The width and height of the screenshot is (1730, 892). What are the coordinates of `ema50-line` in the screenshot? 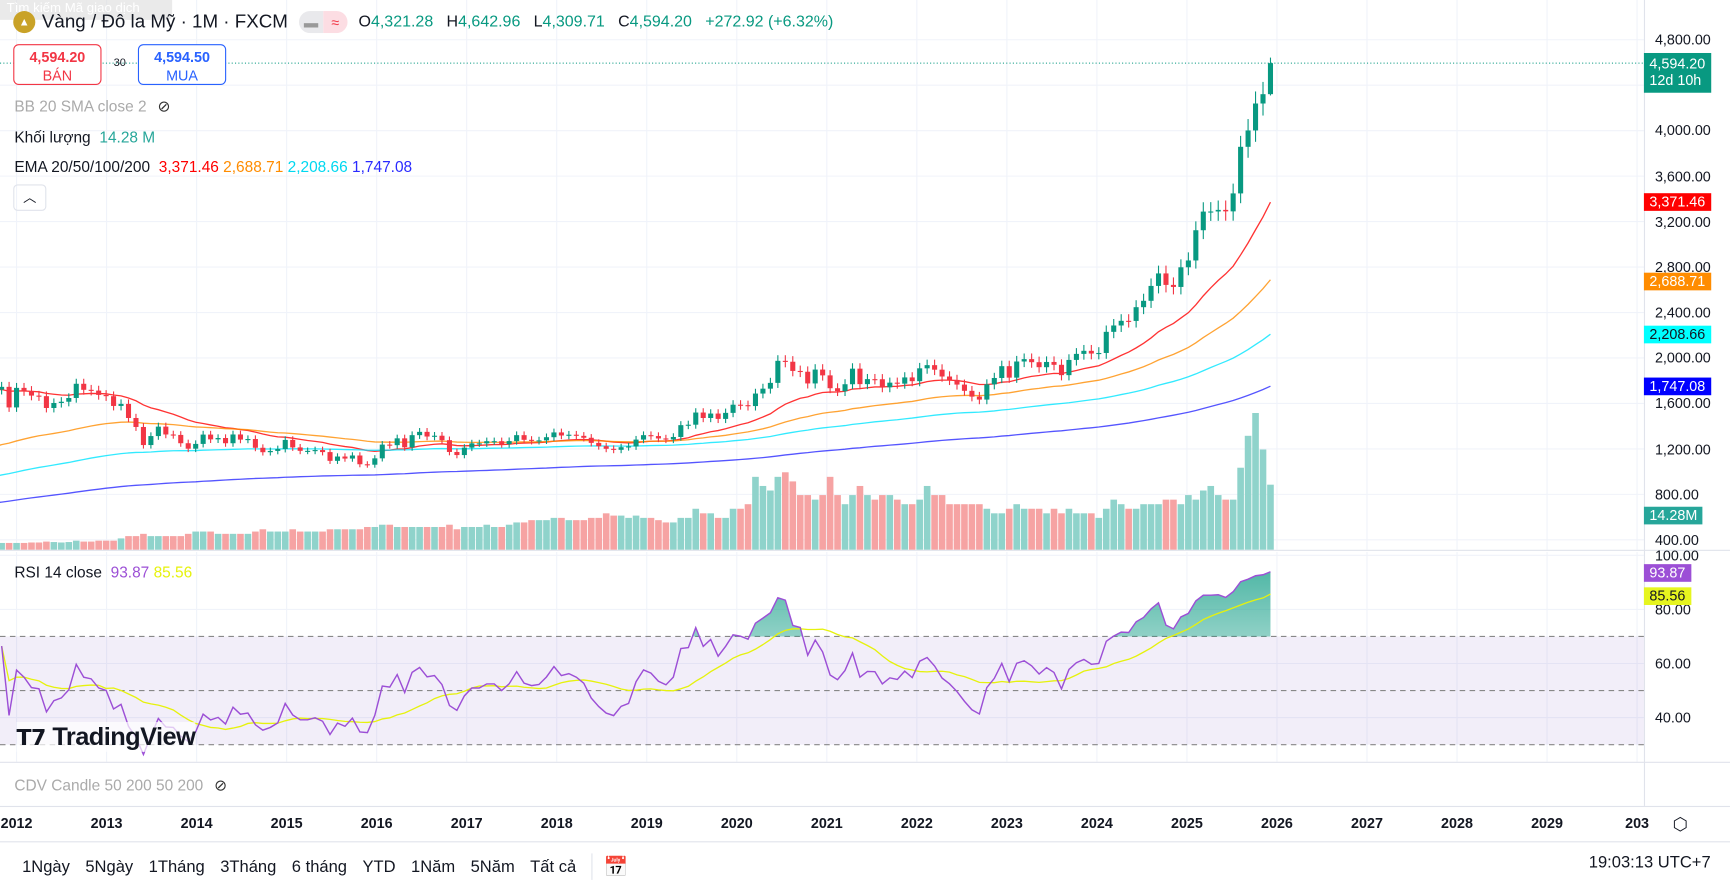 It's located at (635, 362).